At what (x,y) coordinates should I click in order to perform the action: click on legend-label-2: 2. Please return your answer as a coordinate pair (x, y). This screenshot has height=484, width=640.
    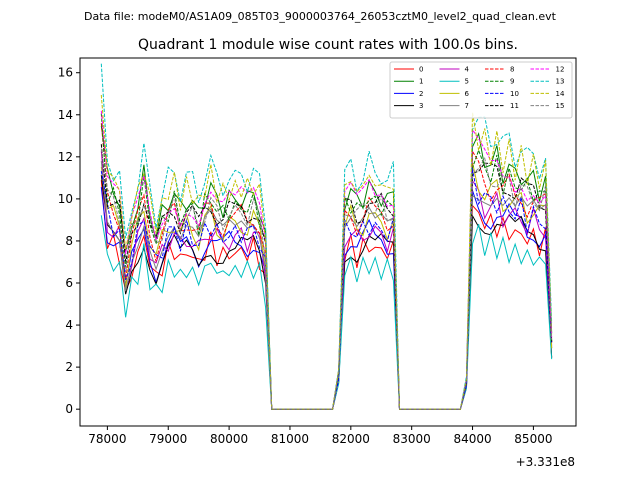
    Looking at the image, I should click on (421, 94).